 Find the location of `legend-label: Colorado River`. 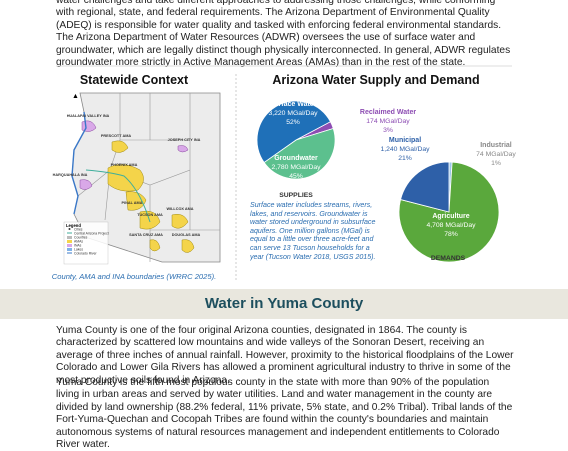

legend-label: Colorado River is located at coordinates (85, 254).